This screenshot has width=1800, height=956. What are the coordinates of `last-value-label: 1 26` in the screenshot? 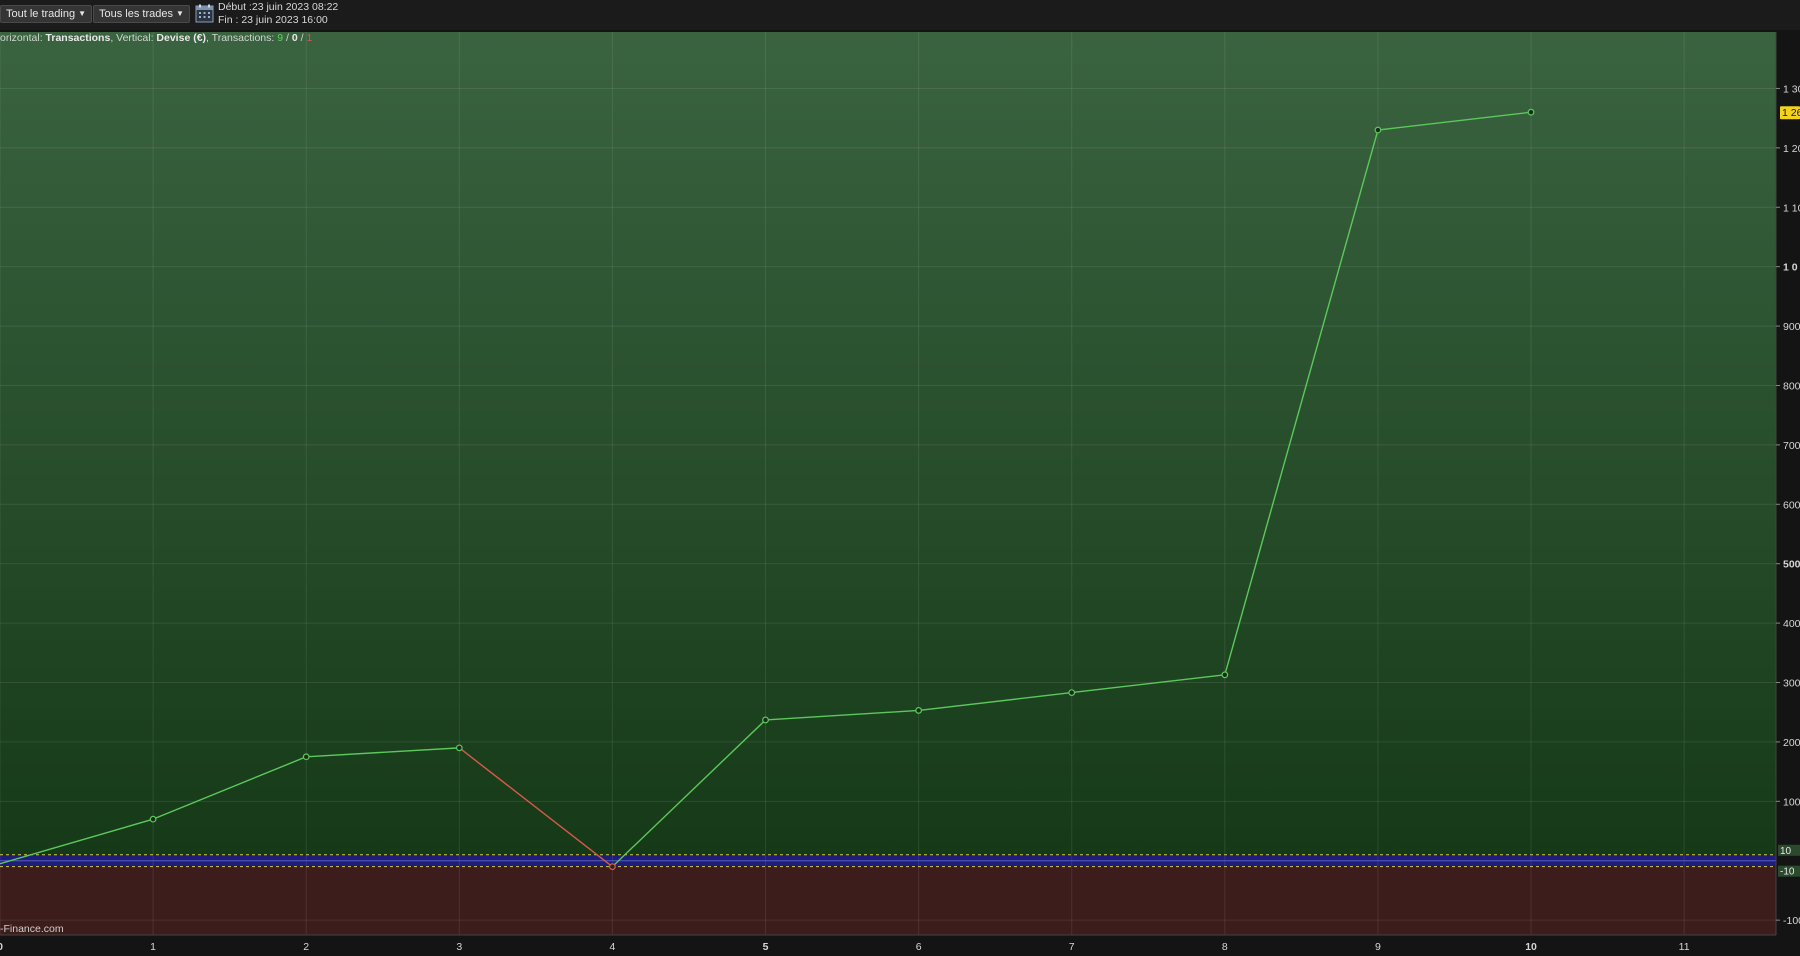 It's located at (1791, 113).